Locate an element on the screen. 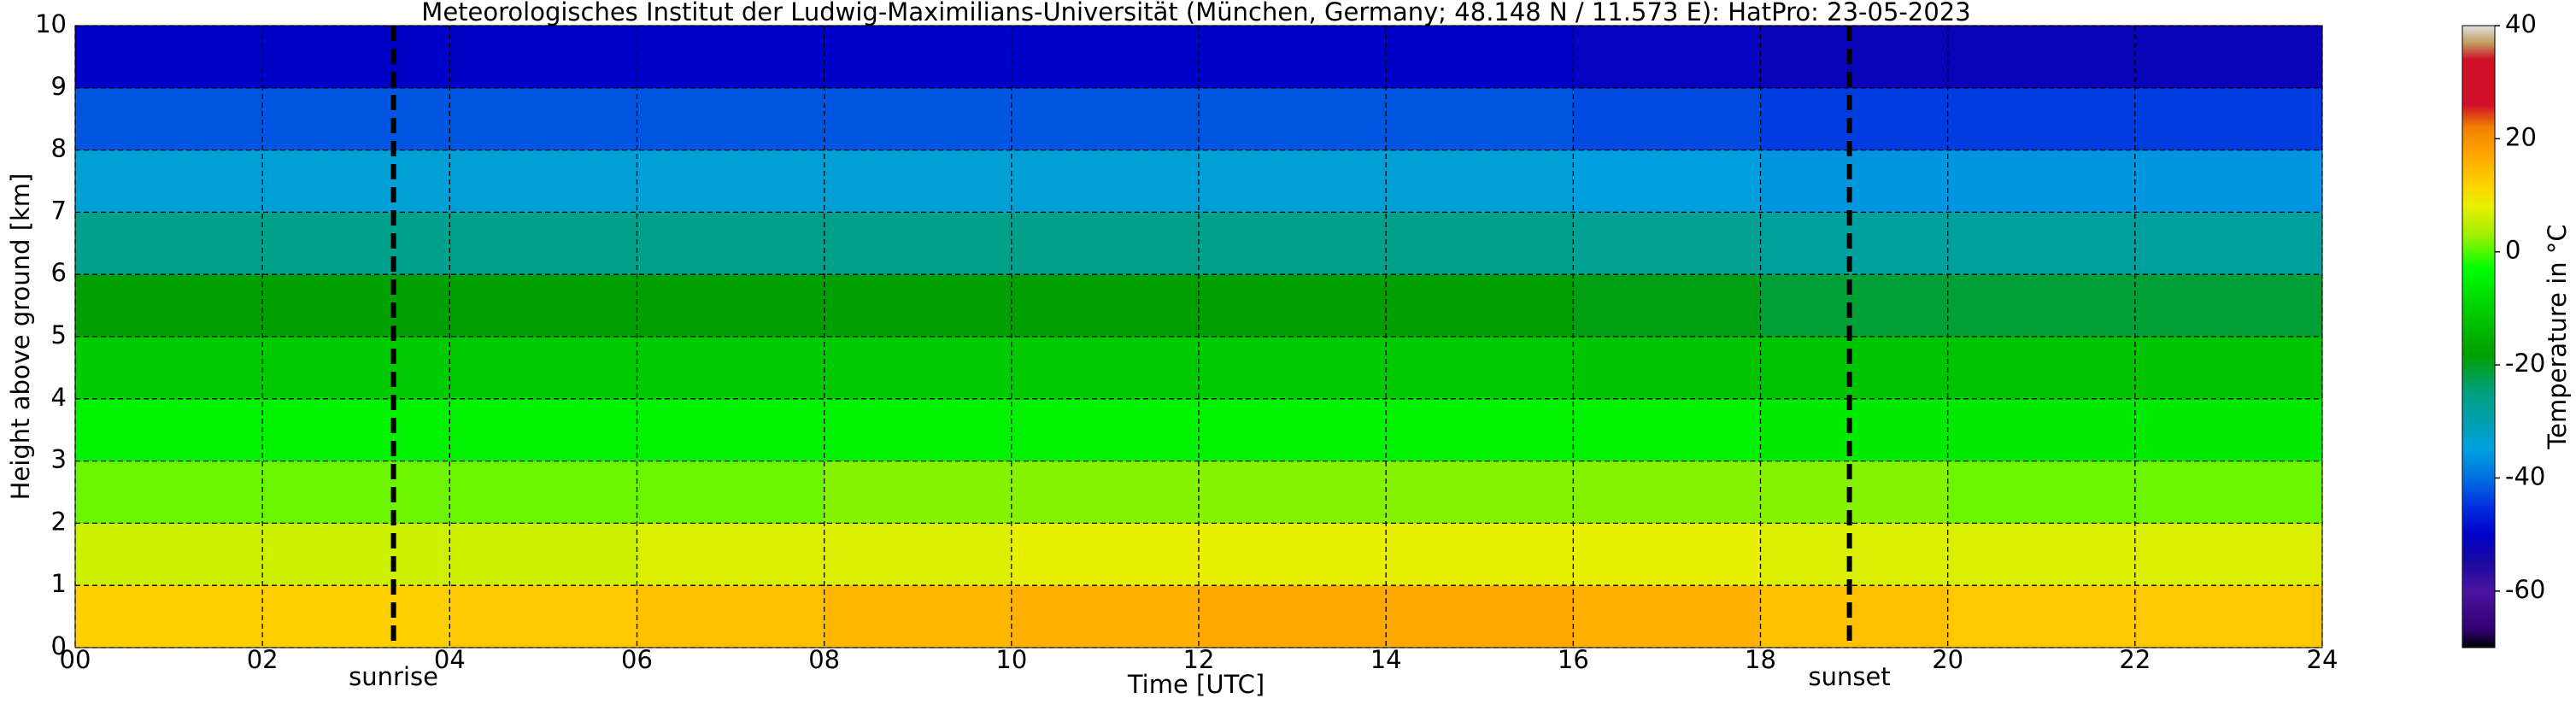  colorbar-tick-label: 0 is located at coordinates (2512, 250).